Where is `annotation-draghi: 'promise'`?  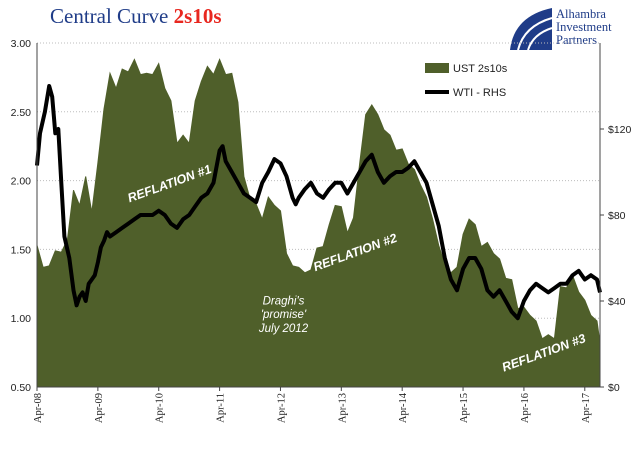 annotation-draghi: 'promise' is located at coordinates (284, 315).